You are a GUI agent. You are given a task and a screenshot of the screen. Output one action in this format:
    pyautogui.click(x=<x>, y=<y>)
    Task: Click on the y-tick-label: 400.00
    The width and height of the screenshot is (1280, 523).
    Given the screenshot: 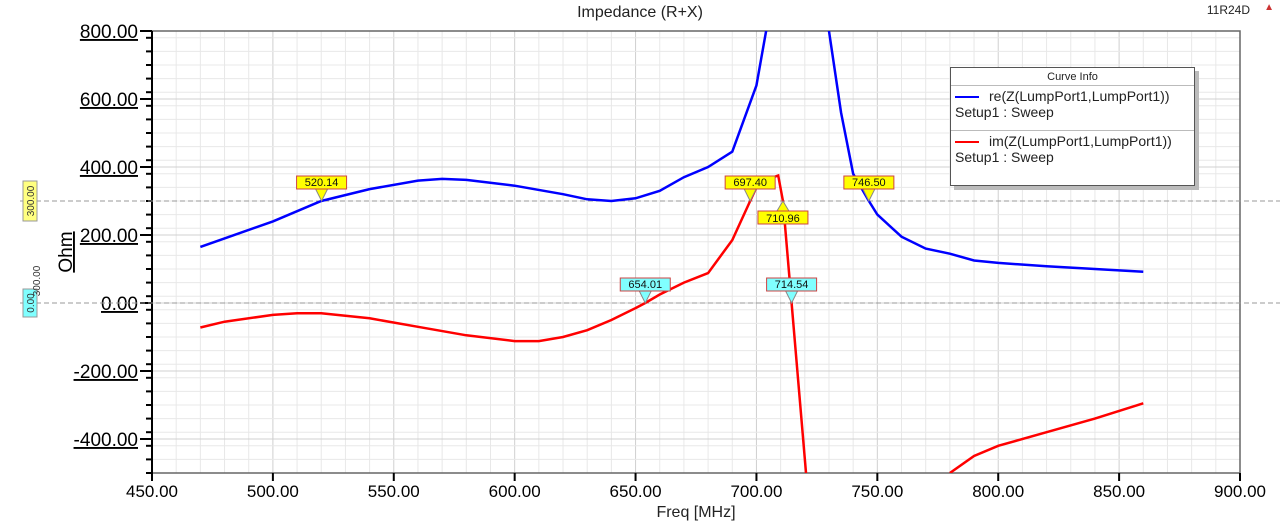 What is the action you would take?
    pyautogui.click(x=109, y=168)
    